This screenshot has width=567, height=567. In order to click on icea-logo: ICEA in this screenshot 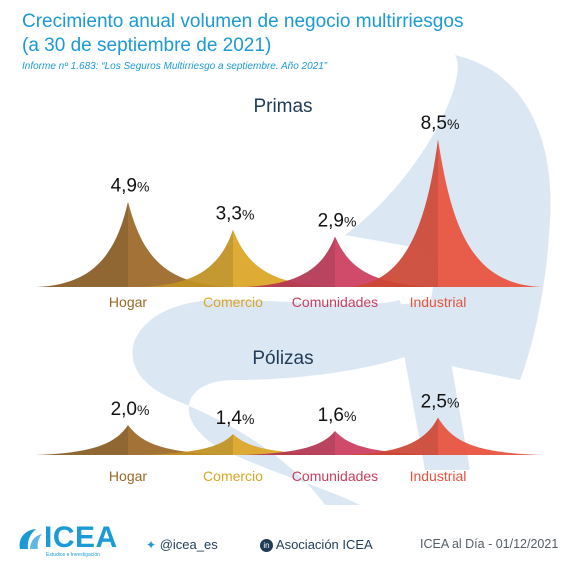, I will do `click(81, 537)`.